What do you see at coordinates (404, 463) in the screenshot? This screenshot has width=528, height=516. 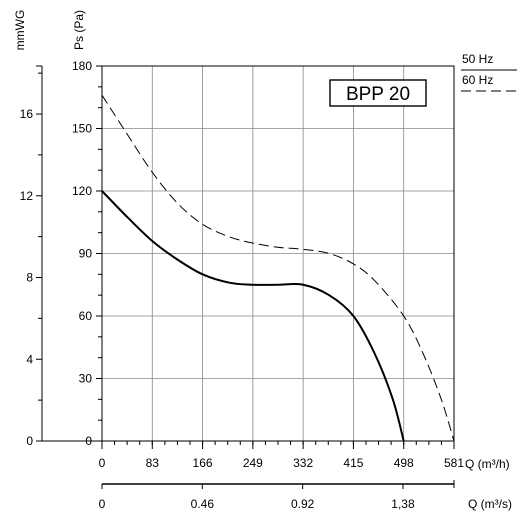 I see `x-tick-label: 498` at bounding box center [404, 463].